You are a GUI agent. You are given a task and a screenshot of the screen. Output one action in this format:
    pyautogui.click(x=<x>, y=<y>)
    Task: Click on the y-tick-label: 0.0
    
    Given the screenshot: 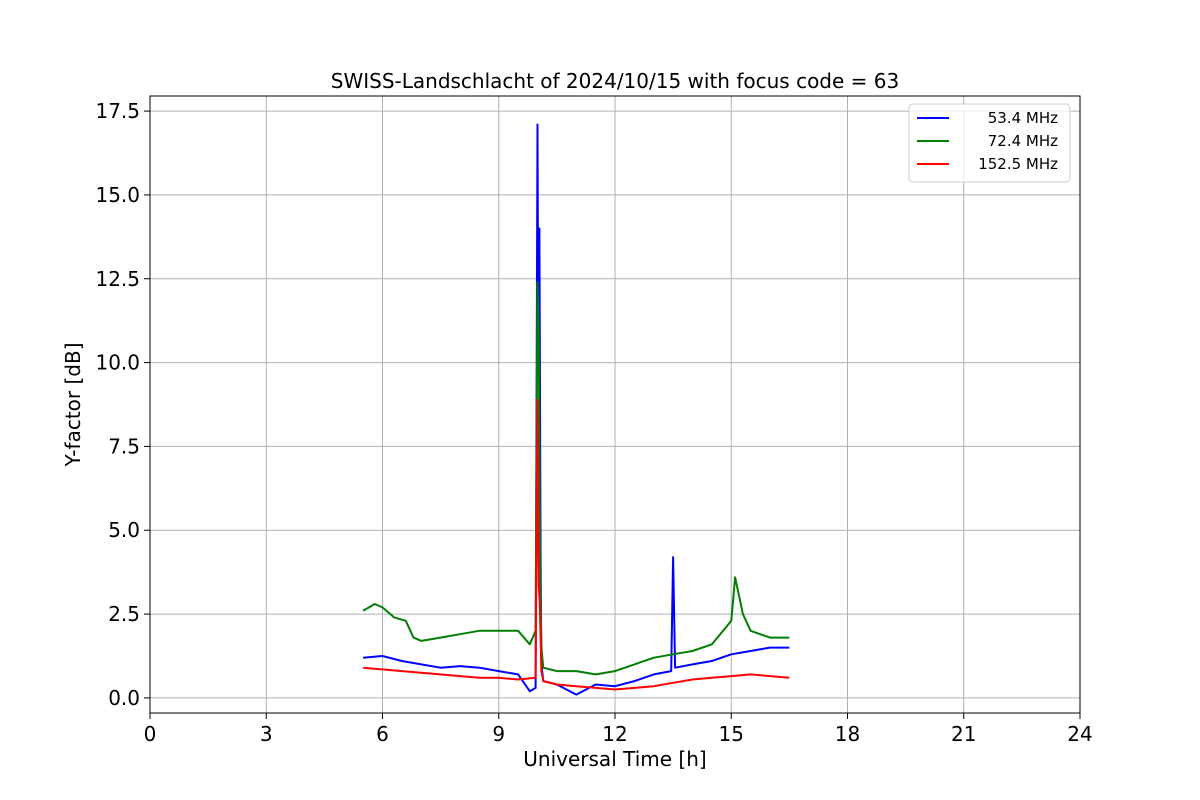 What is the action you would take?
    pyautogui.click(x=124, y=698)
    